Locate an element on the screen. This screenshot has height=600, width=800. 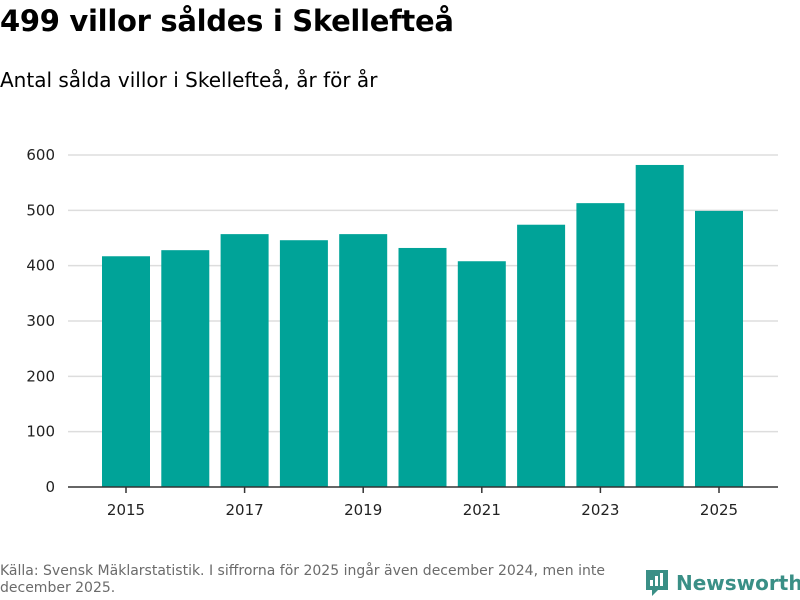
brand-logo: Newsworthy is located at coordinates (722, 583).